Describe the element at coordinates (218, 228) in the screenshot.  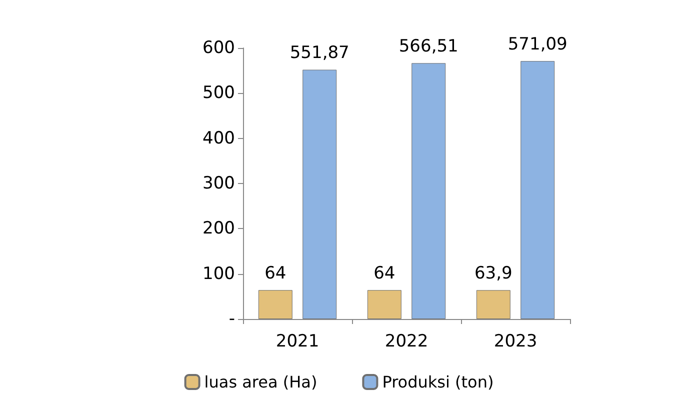
I see `y-tick-label: 200` at that location.